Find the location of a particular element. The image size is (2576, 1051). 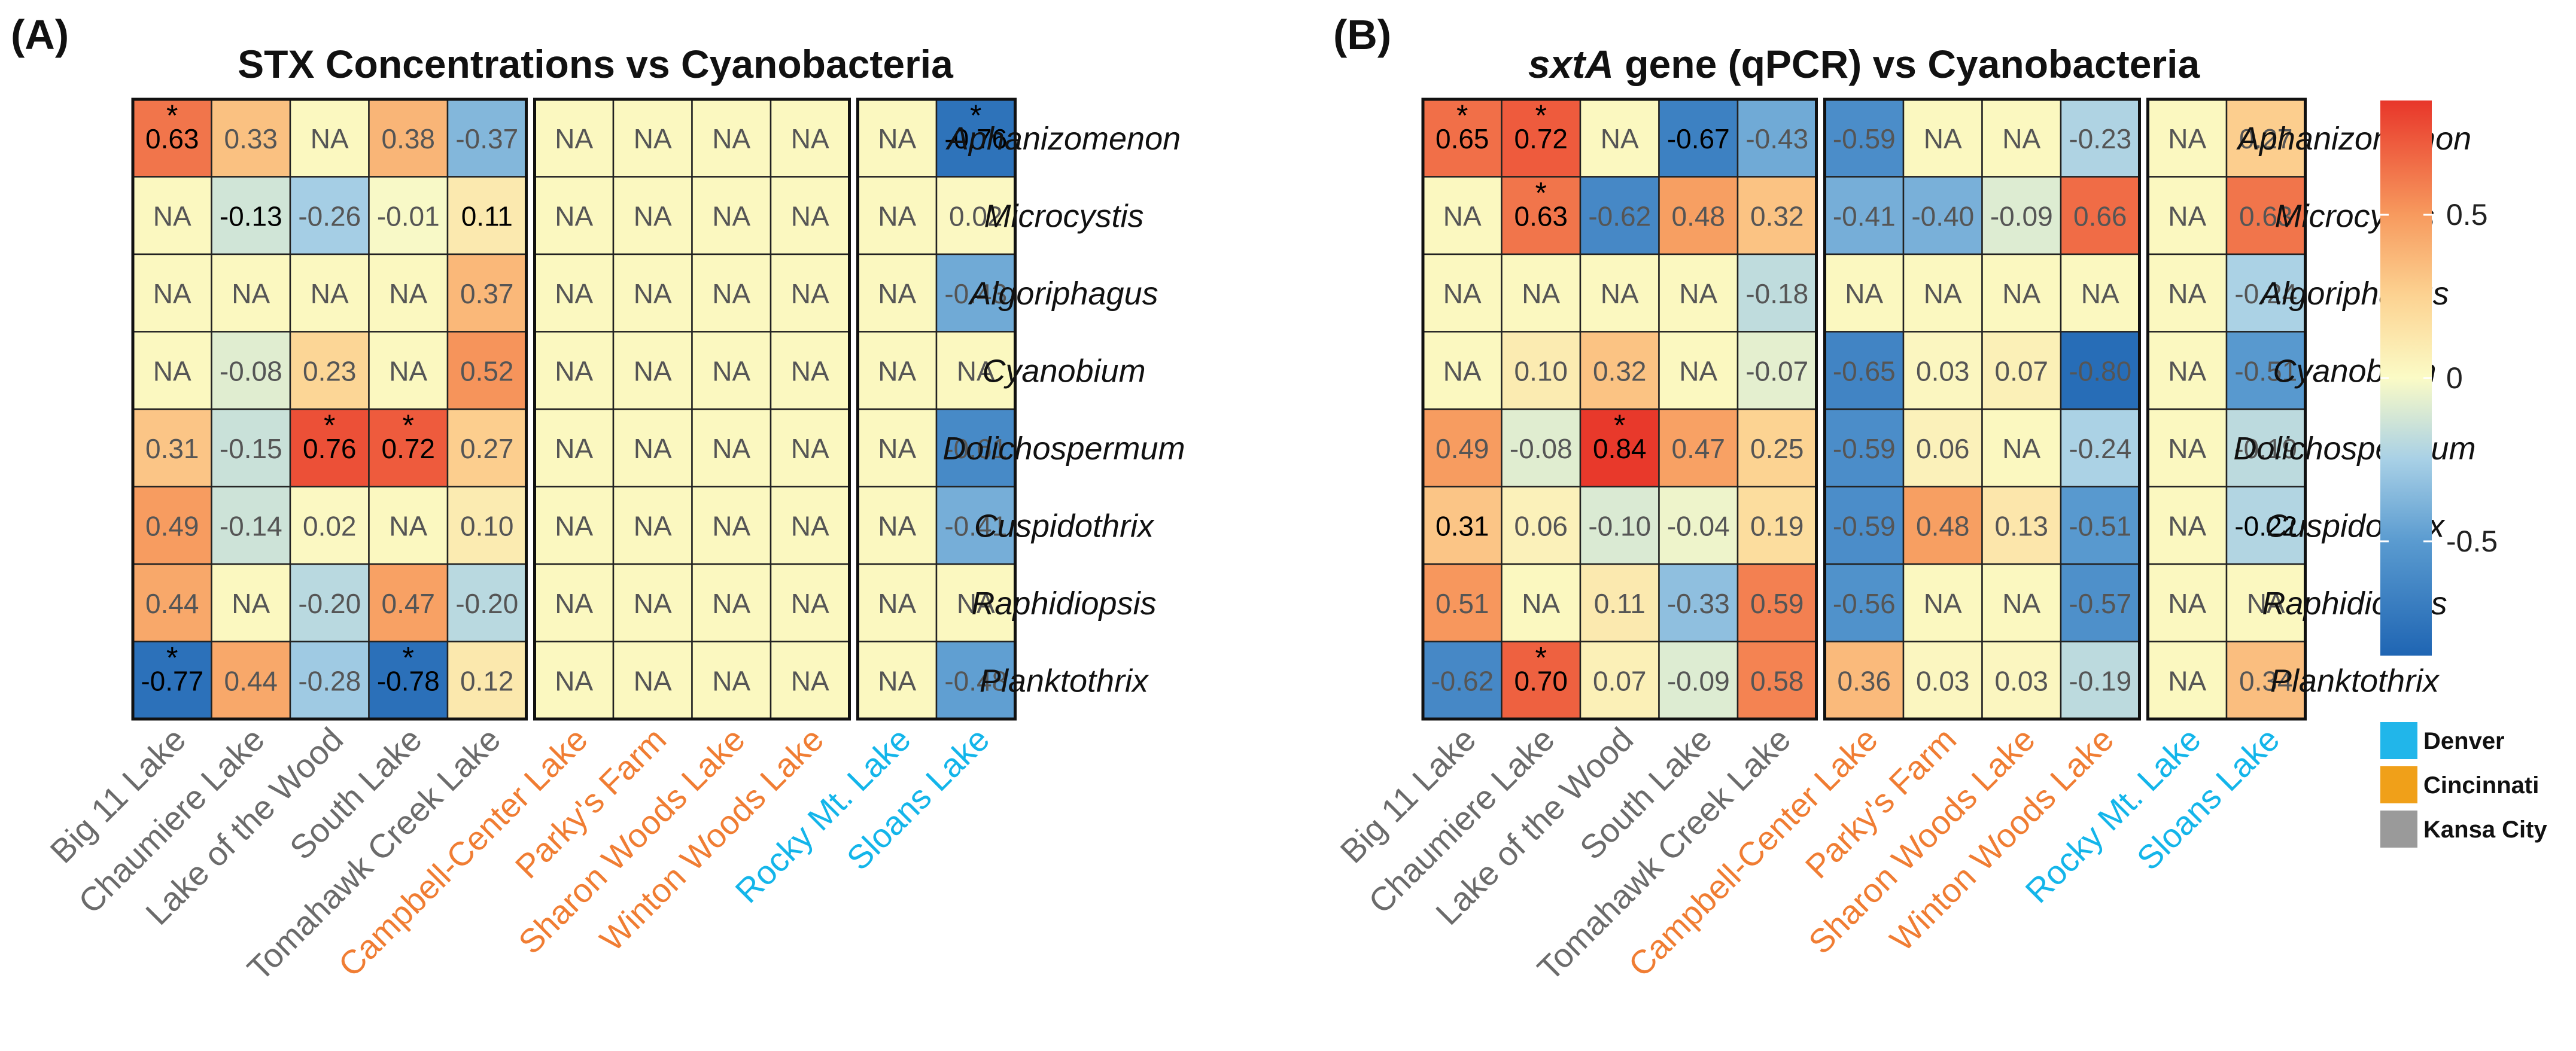

chart-title-b: sxtA gene (qPCR) vs Cyanobacteria is located at coordinates (1864, 64).